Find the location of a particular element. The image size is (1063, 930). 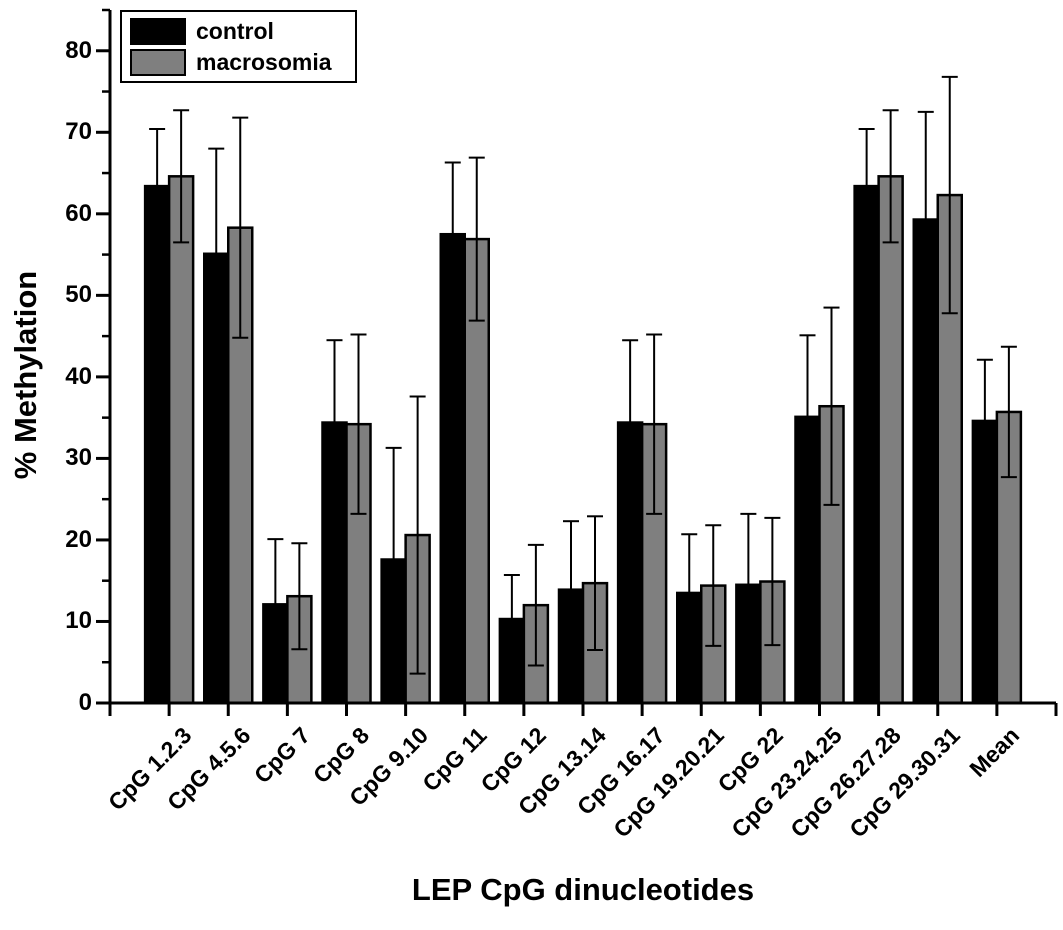

x-axis-title: LEP CpG dinucleotides is located at coordinates (583, 889).